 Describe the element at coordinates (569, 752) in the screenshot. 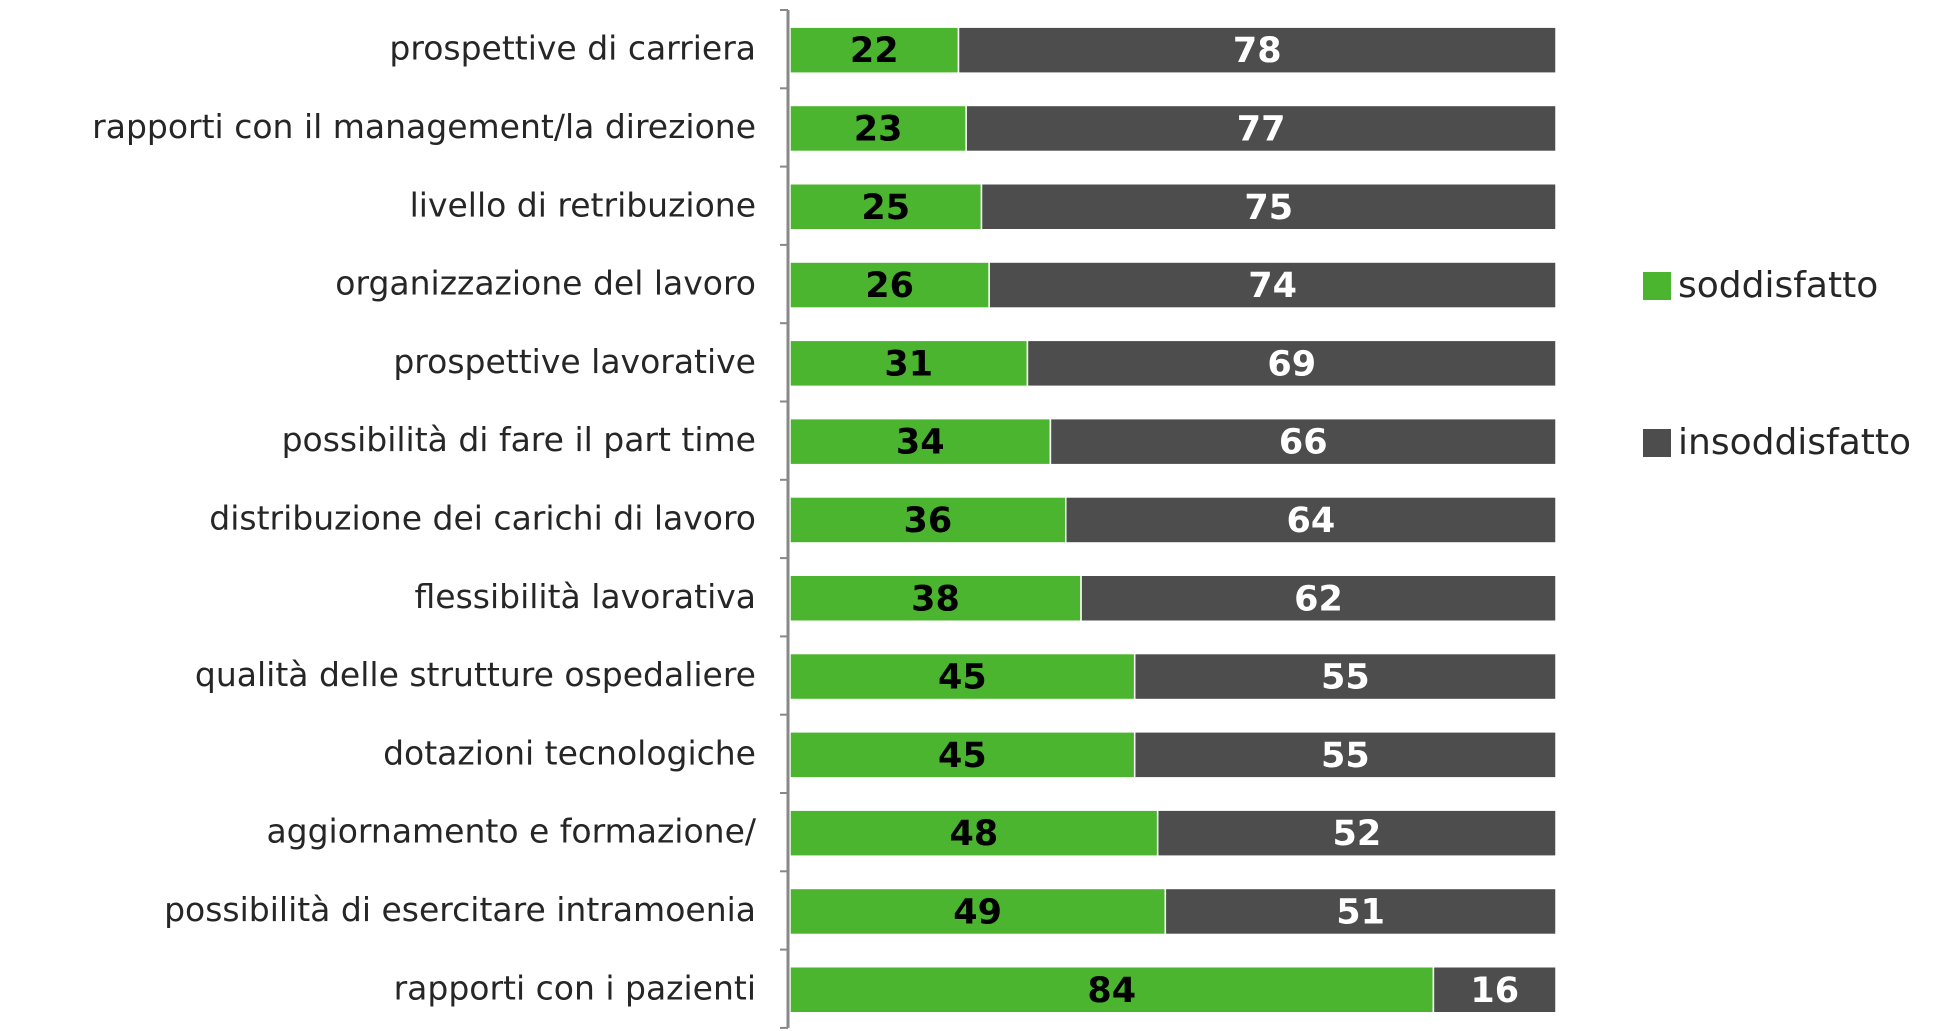

I see `category-label: dotazioni tecnologiche` at that location.